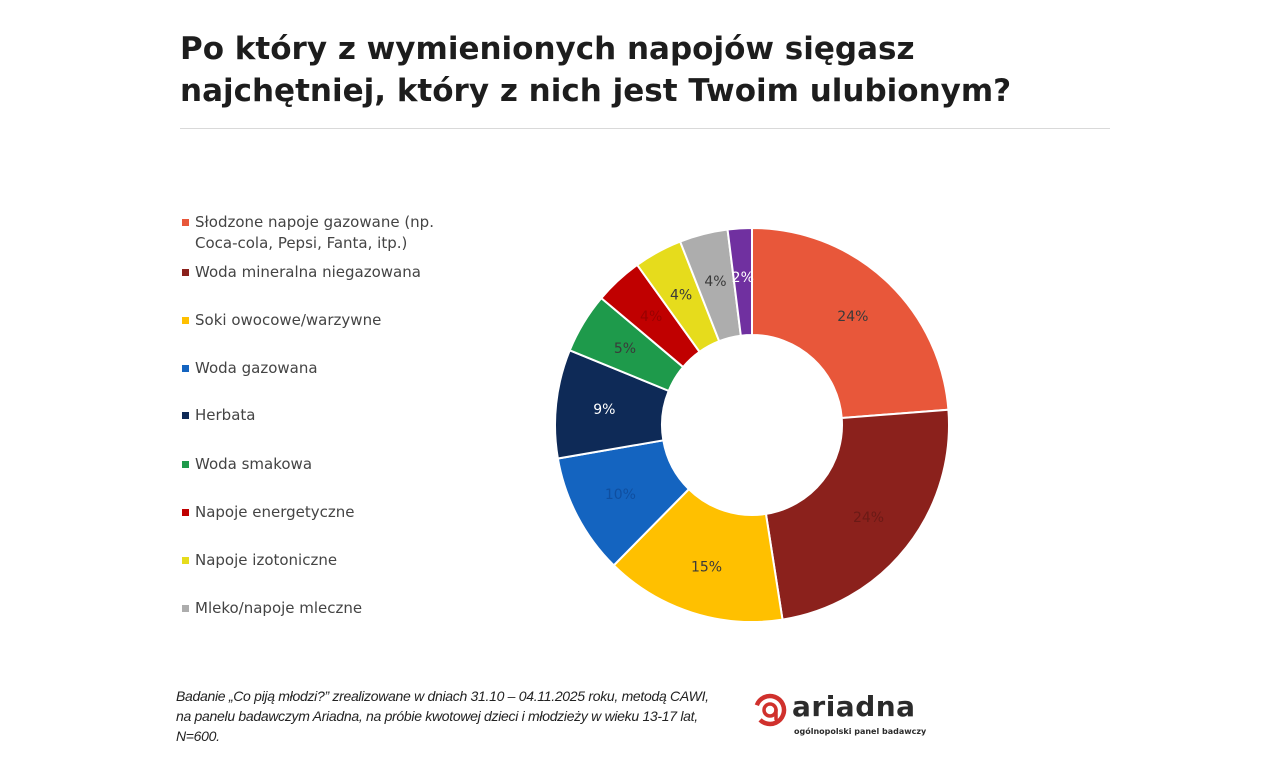  Describe the element at coordinates (547, 49) in the screenshot. I see `chart-title-line-1: Po który z wymienionych napojów sięgasz` at that location.